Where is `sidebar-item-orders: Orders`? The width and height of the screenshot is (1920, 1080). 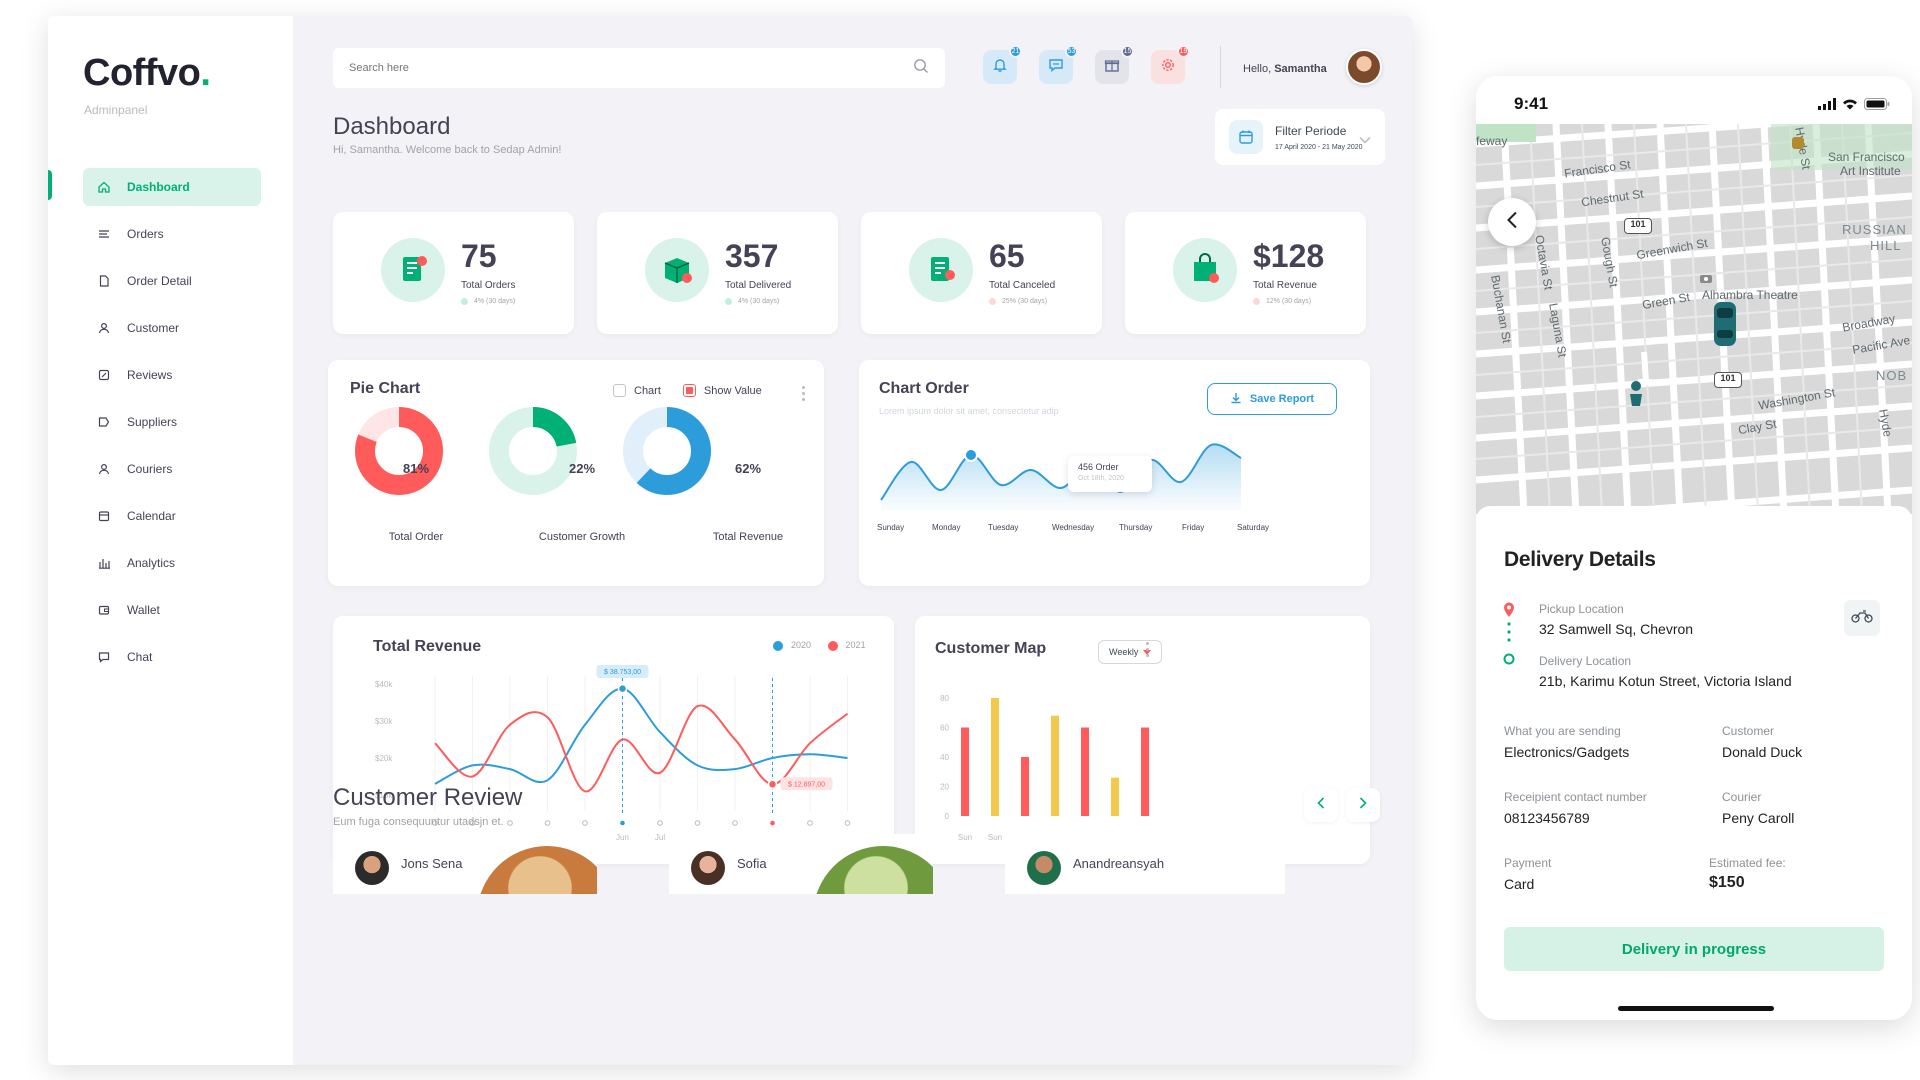 sidebar-item-orders: Orders is located at coordinates (172, 234).